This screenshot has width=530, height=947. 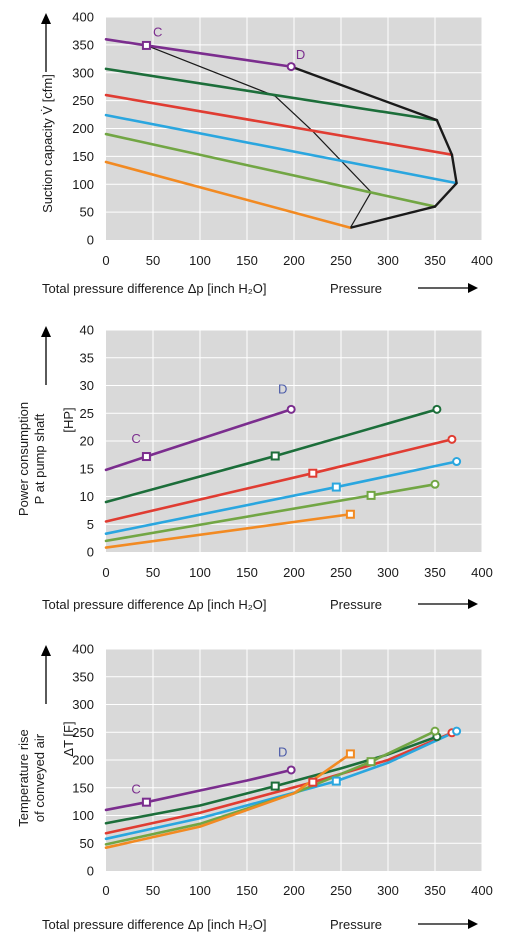 I want to click on y-tick-label: 350, so click(x=83, y=676).